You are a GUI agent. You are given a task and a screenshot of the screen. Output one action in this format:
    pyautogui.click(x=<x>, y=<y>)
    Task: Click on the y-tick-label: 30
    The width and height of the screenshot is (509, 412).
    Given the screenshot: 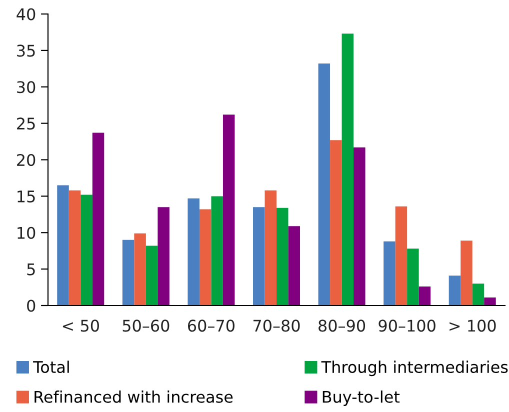 What is the action you would take?
    pyautogui.click(x=26, y=87)
    